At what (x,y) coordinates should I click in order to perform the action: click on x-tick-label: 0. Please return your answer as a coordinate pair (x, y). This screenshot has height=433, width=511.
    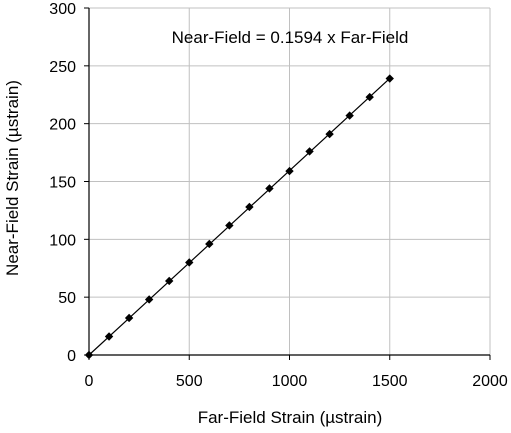
    Looking at the image, I should click on (89, 381).